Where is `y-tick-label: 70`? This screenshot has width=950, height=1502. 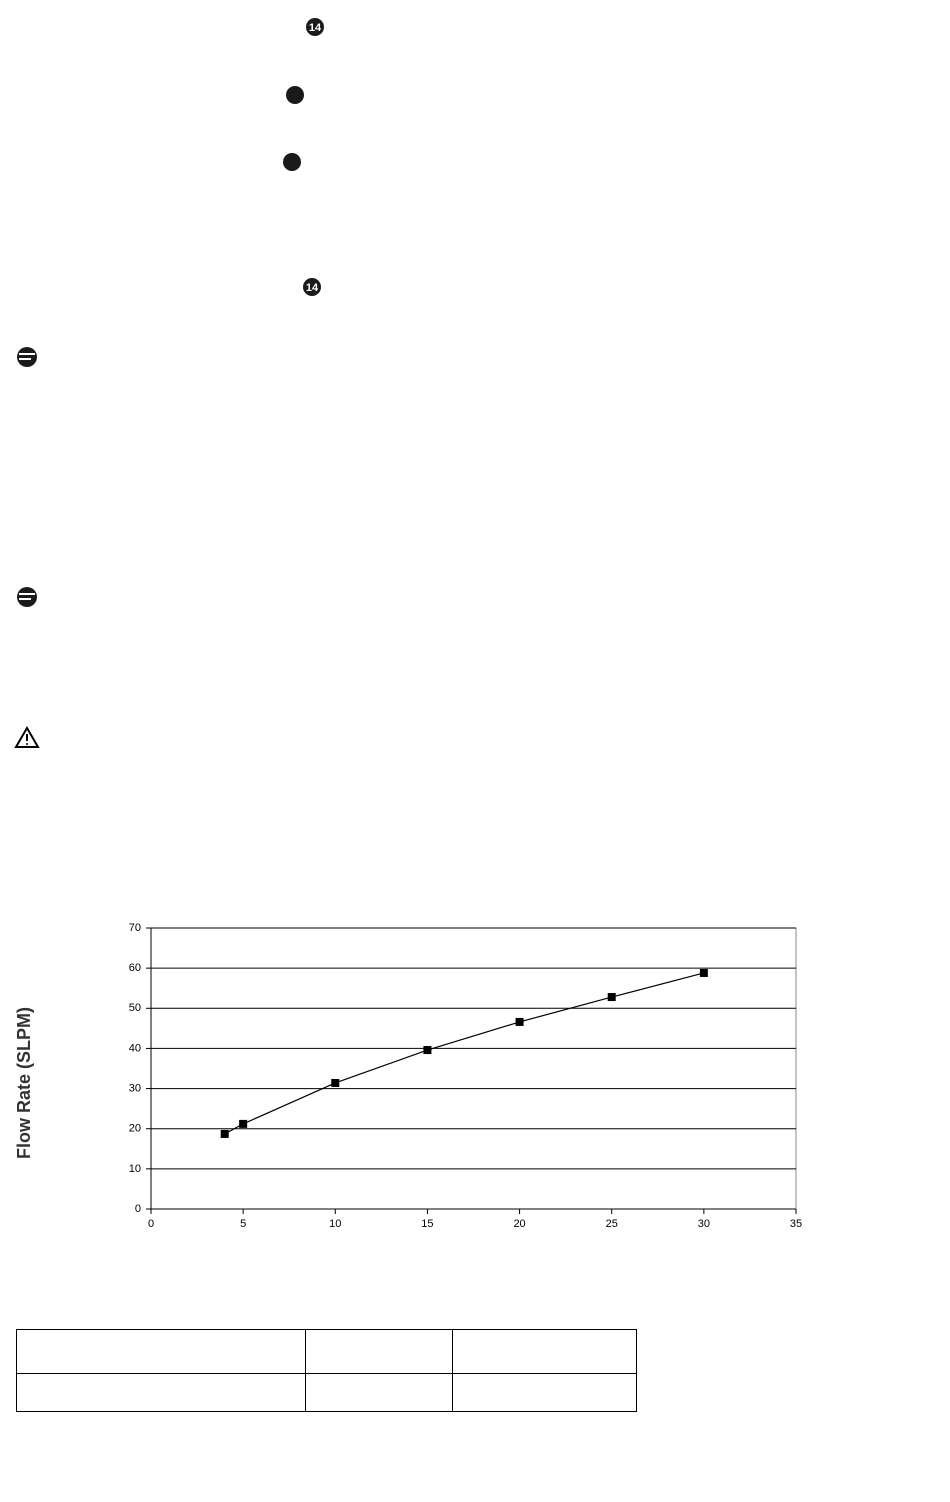 y-tick-label: 70 is located at coordinates (135, 928).